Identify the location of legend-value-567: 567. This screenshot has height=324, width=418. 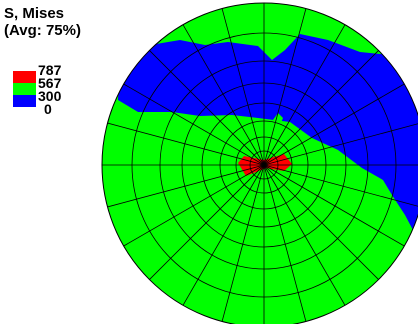
(50, 83).